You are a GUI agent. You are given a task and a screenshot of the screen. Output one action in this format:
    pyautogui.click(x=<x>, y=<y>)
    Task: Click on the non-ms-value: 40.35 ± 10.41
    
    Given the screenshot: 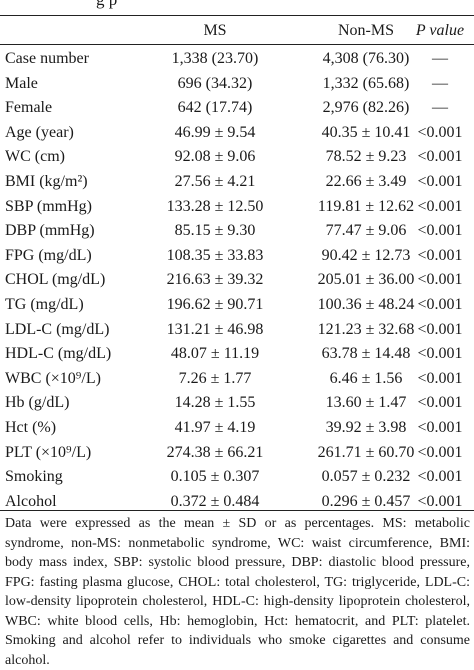 What is the action you would take?
    pyautogui.click(x=366, y=132)
    